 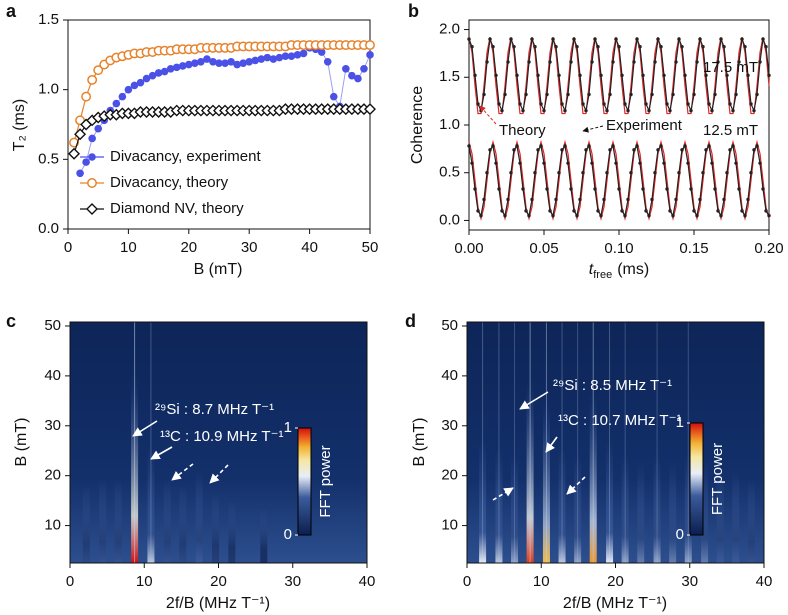 I want to click on x-label-sub: free, so click(x=602, y=275).